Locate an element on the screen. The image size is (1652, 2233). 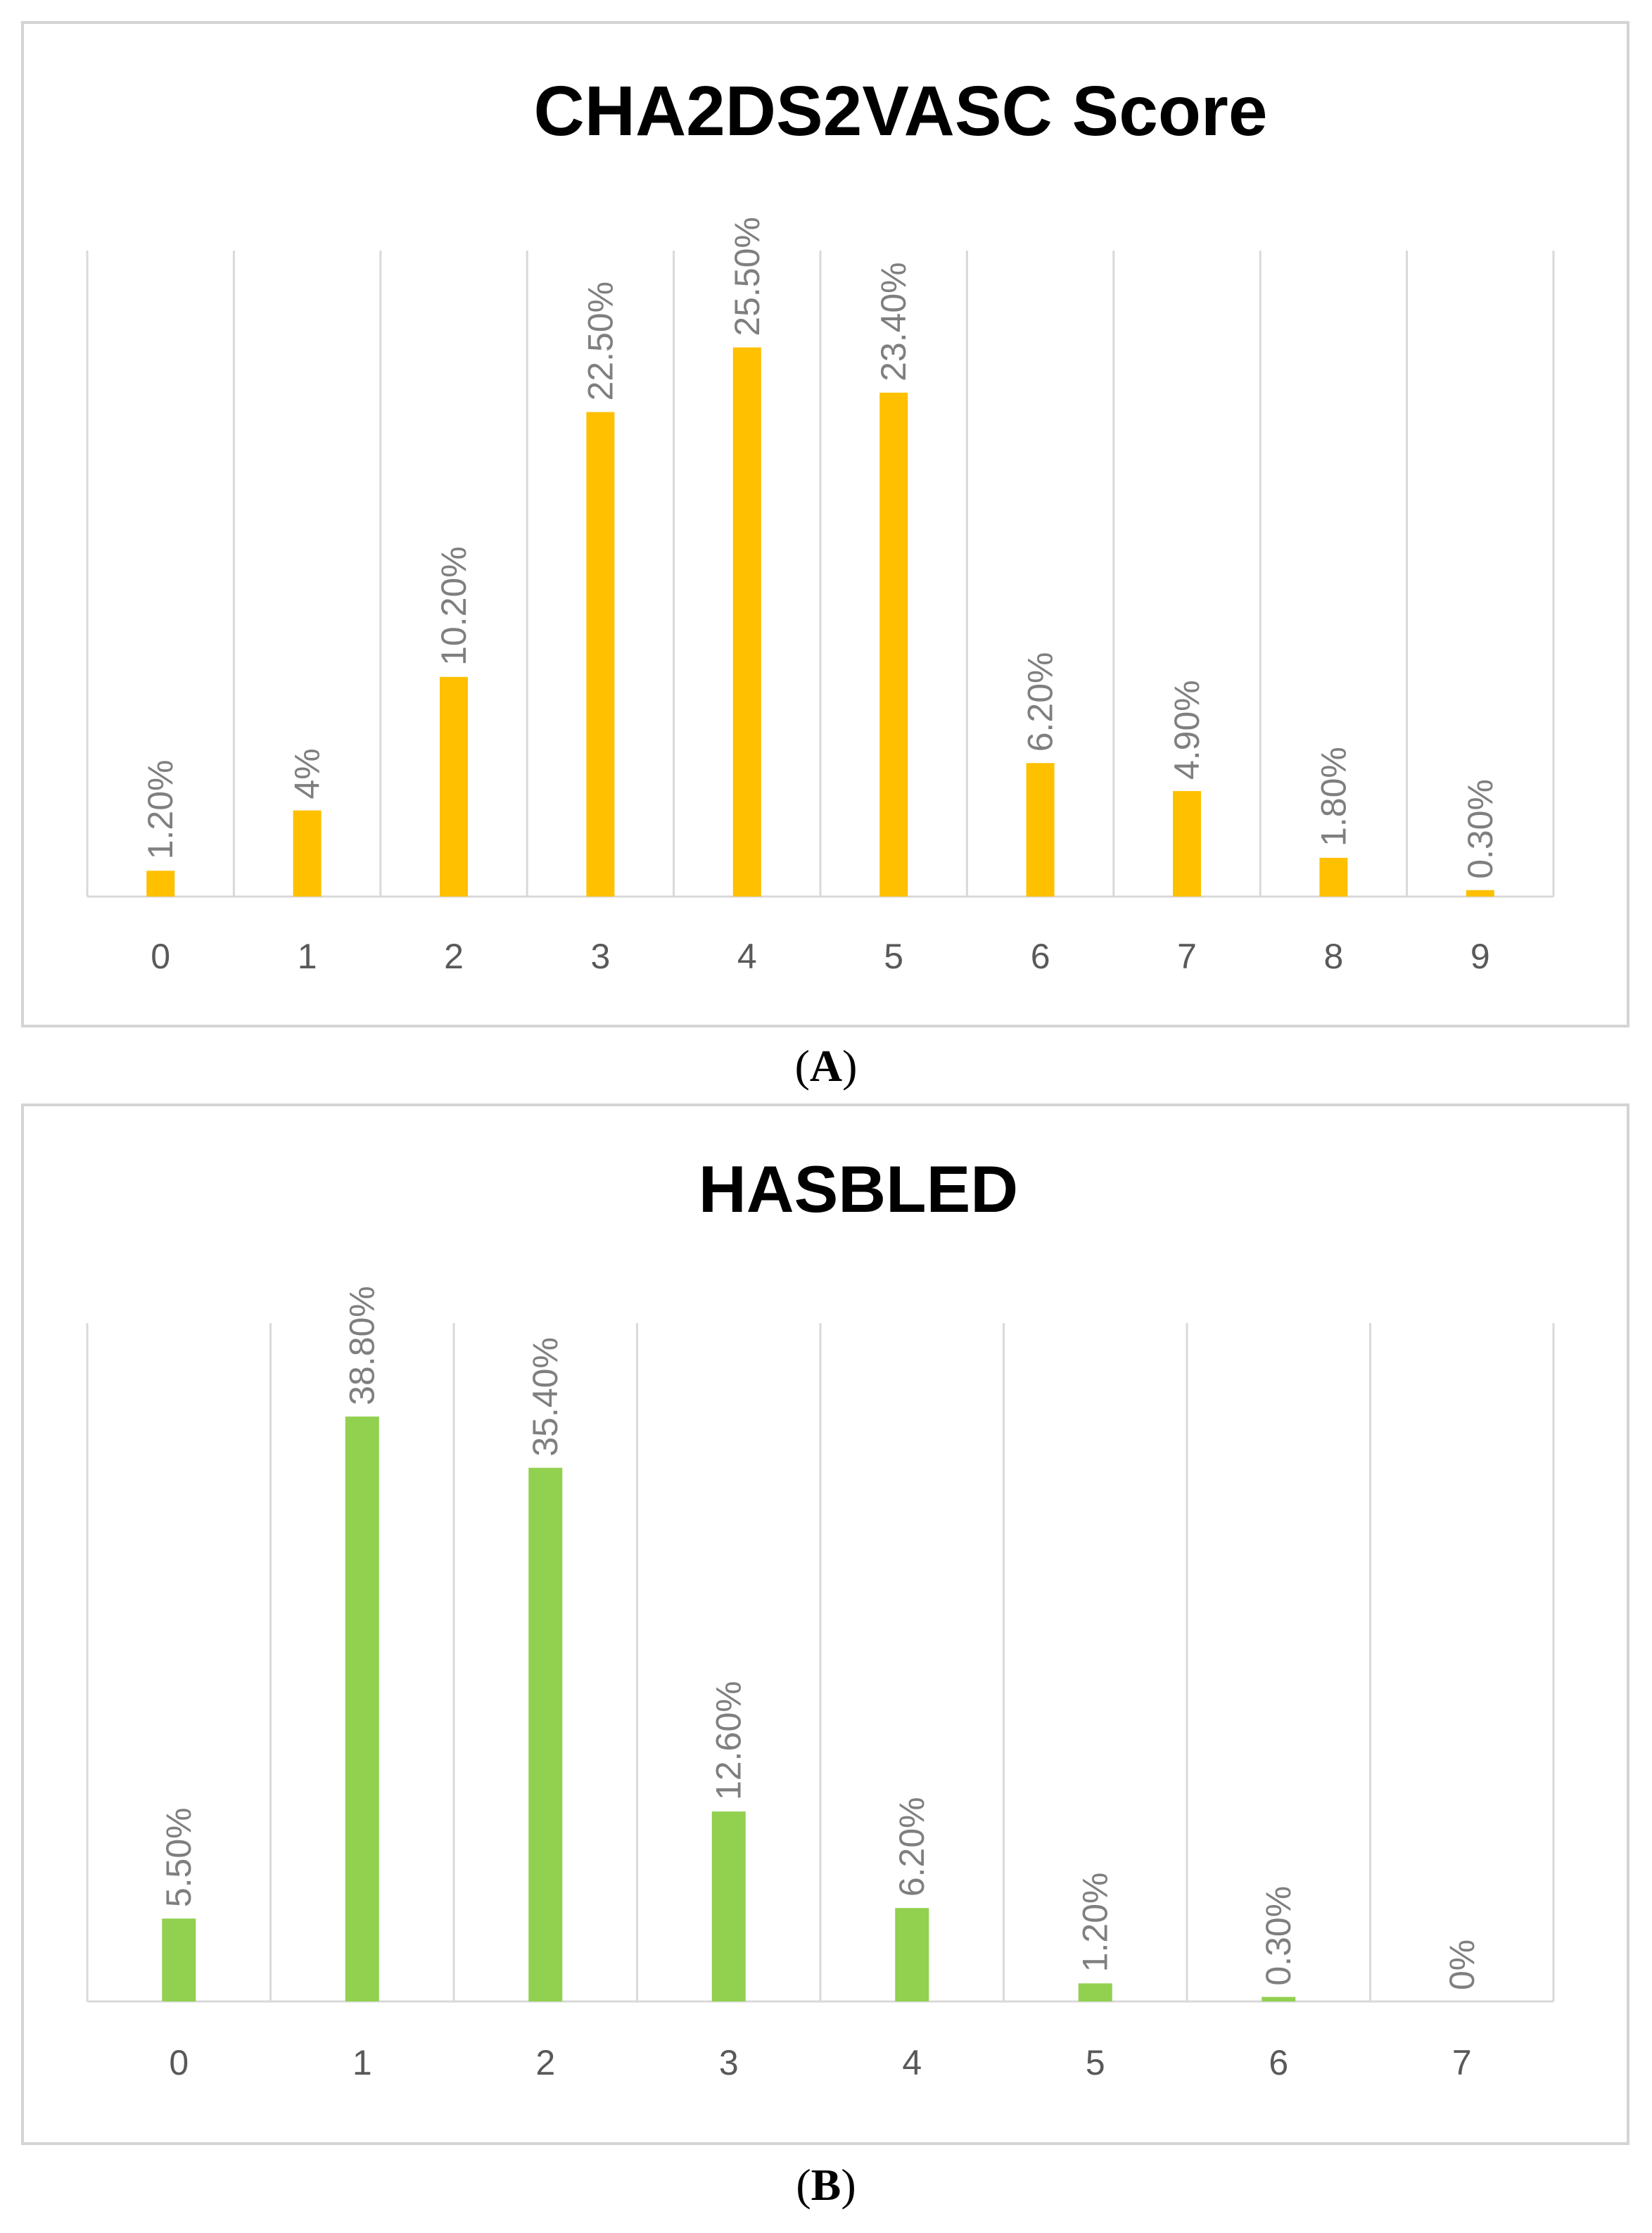
data-label: 12.60% is located at coordinates (729, 1740).